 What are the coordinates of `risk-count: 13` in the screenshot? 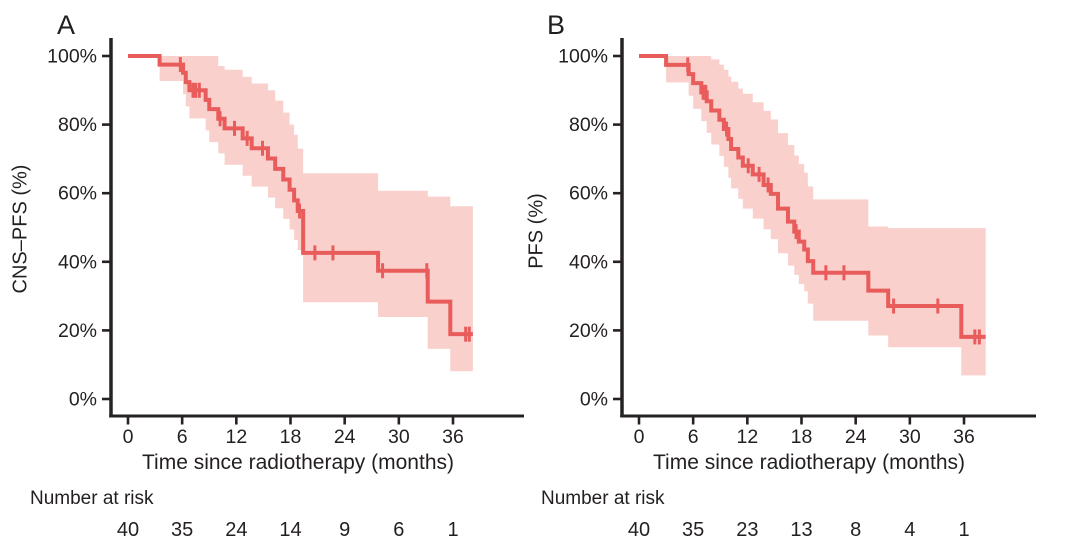 It's located at (801, 530).